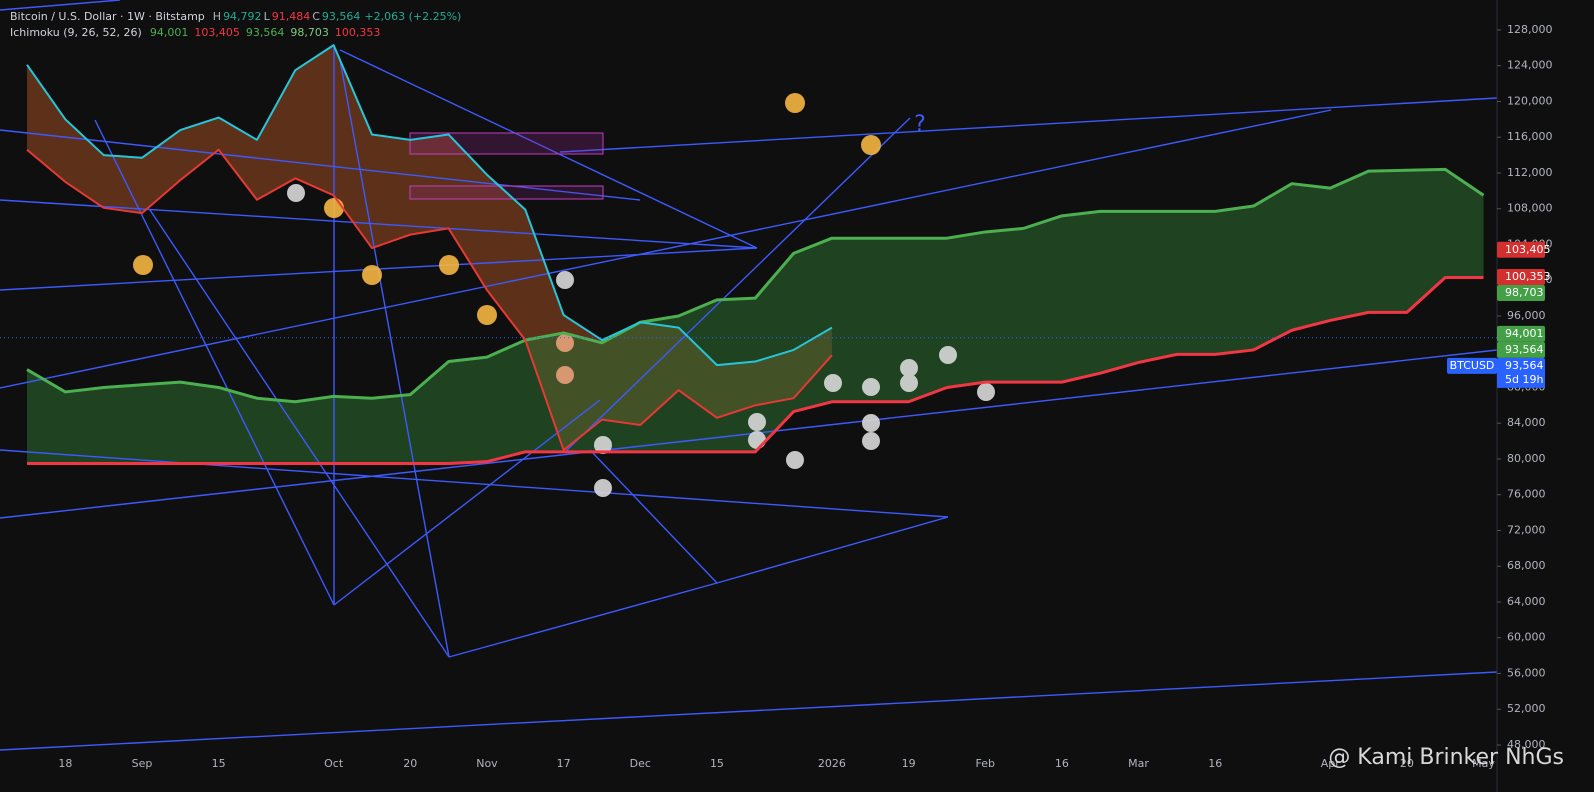 The height and width of the screenshot is (792, 1594). I want to click on price-tag-text: 100,353, so click(1528, 276).